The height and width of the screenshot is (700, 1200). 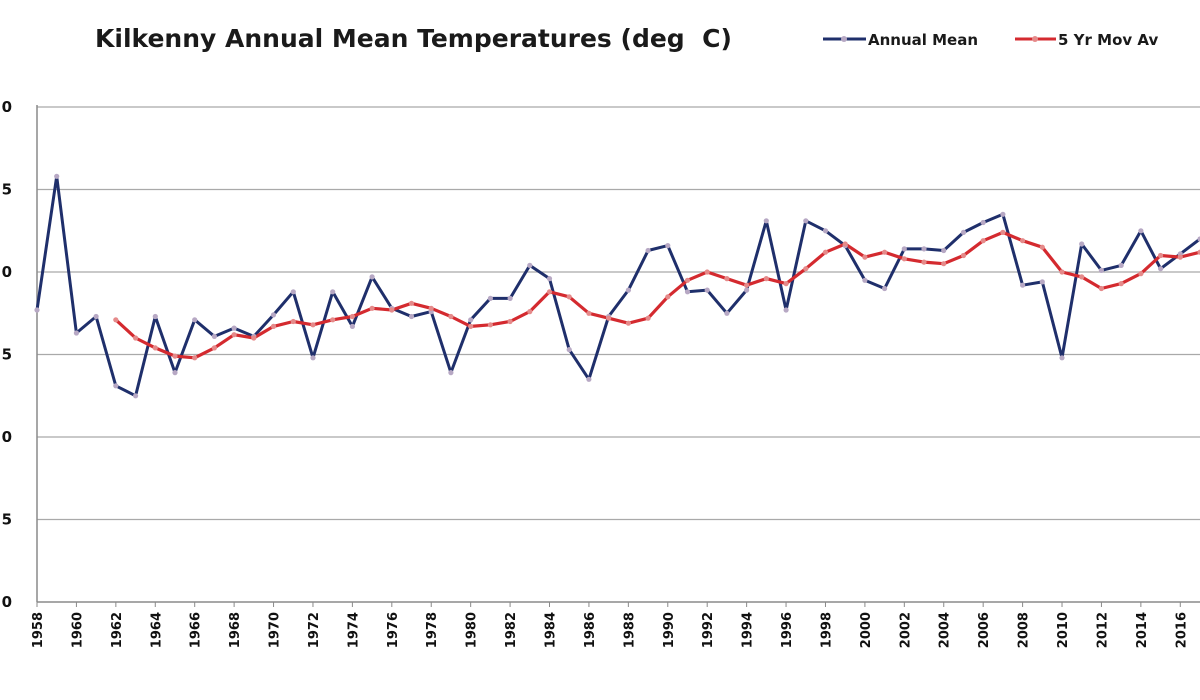 What do you see at coordinates (314, 630) in the screenshot?
I see `x-tick-label: 1972` at bounding box center [314, 630].